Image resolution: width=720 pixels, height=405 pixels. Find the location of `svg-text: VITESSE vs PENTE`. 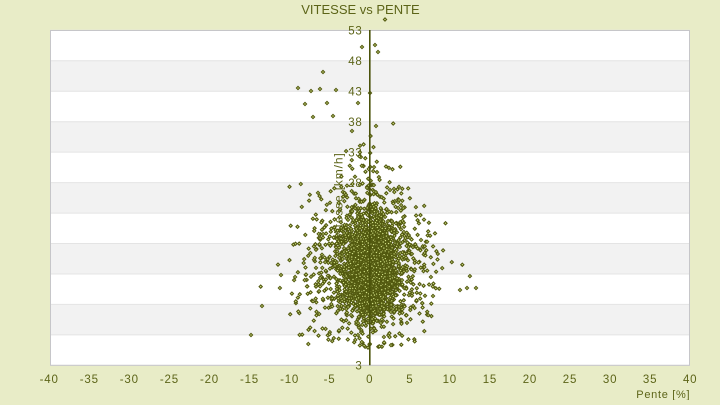

svg-text: VITESSE vs PENTE is located at coordinates (360, 9).